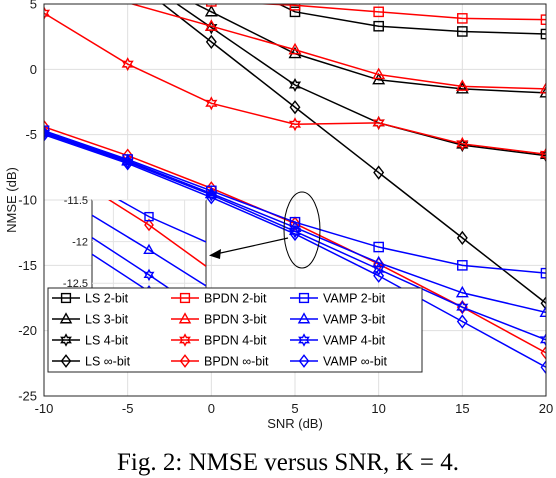 The width and height of the screenshot is (556, 478). I want to click on legend-box, so click(235, 330).